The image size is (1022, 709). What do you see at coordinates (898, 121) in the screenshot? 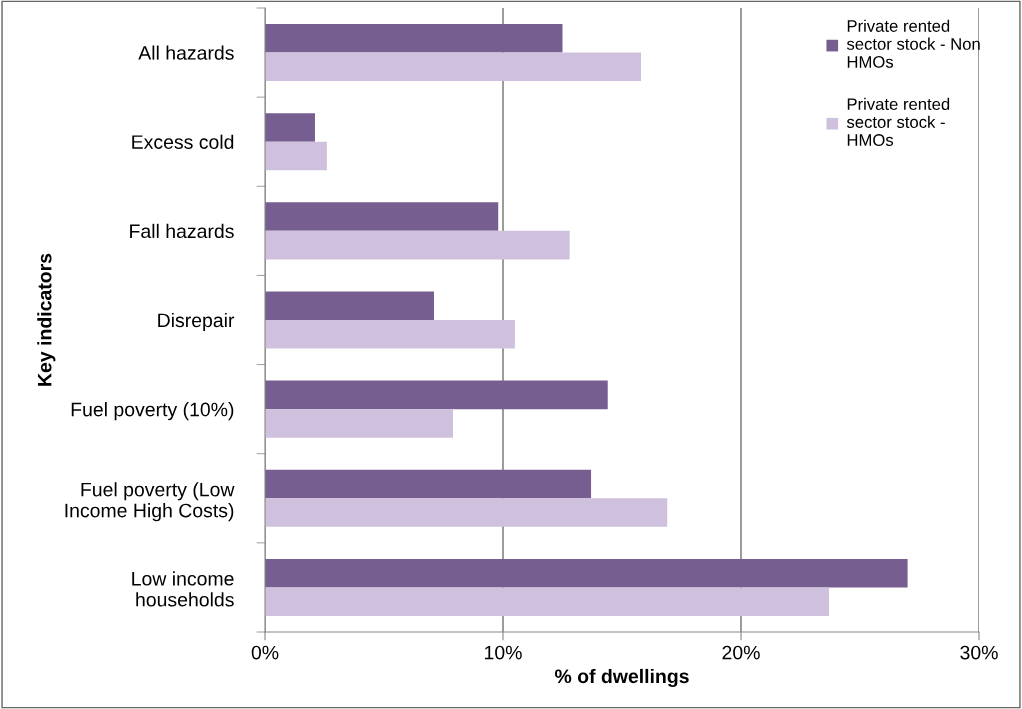
I see `legend-label: Private rented sector stock - HMOs` at bounding box center [898, 121].